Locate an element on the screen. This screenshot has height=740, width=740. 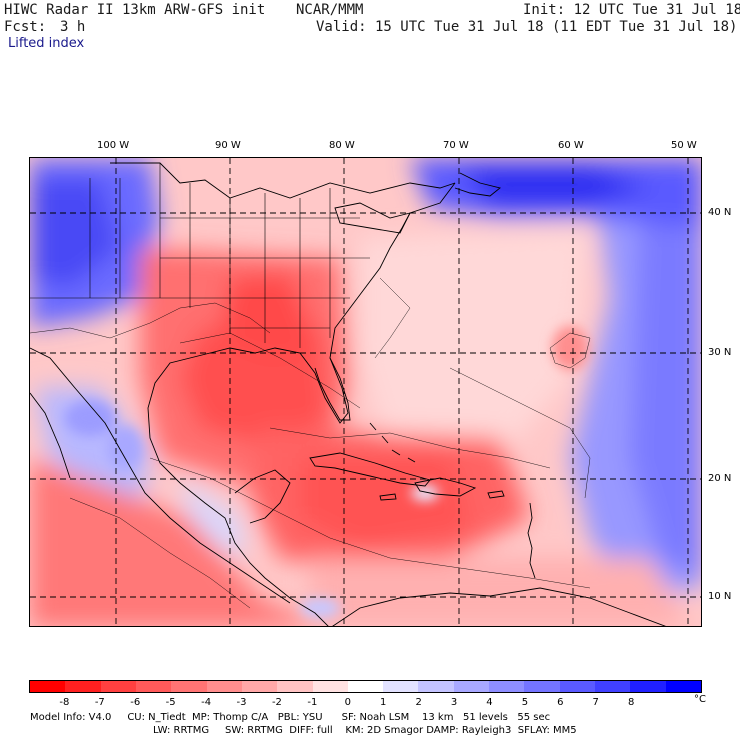
colorbar-unit: °C is located at coordinates (700, 699).